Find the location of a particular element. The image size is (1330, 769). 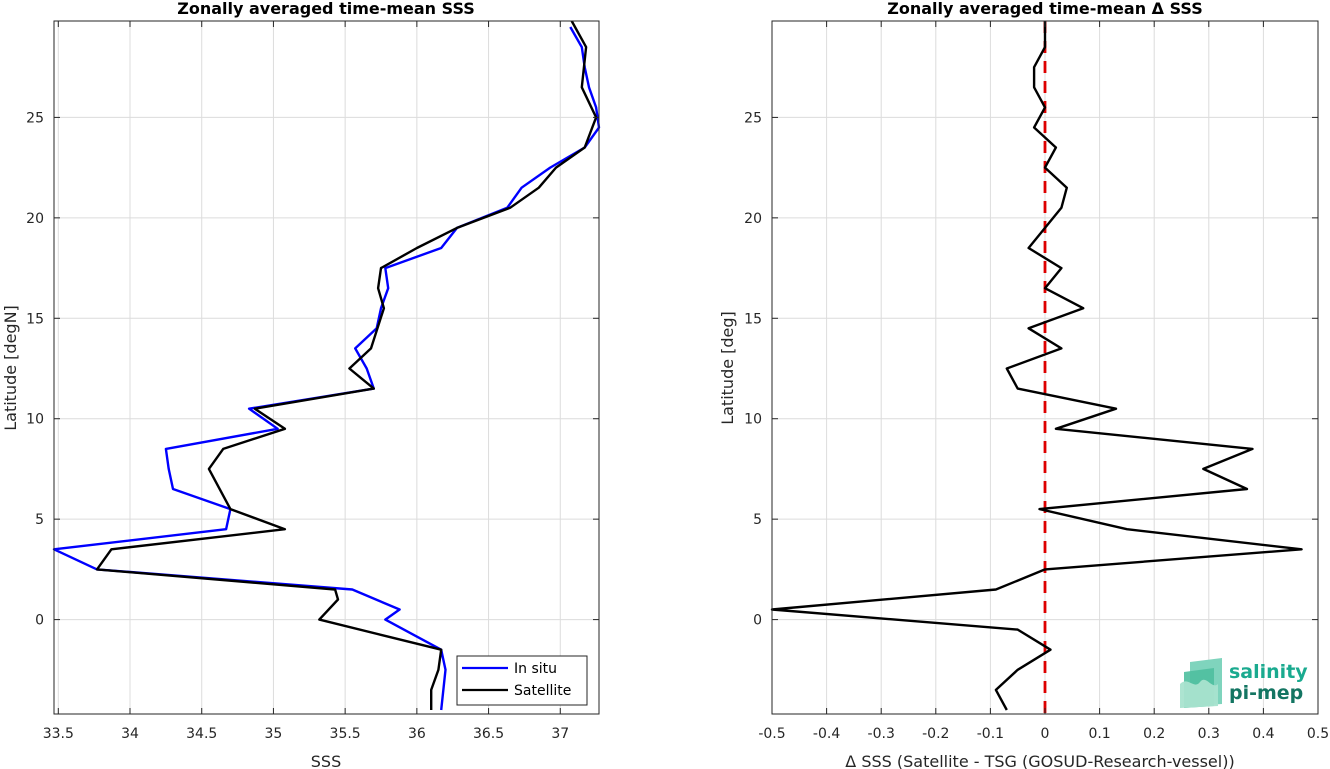

legend-label-satellite: Satellite is located at coordinates (542, 691).